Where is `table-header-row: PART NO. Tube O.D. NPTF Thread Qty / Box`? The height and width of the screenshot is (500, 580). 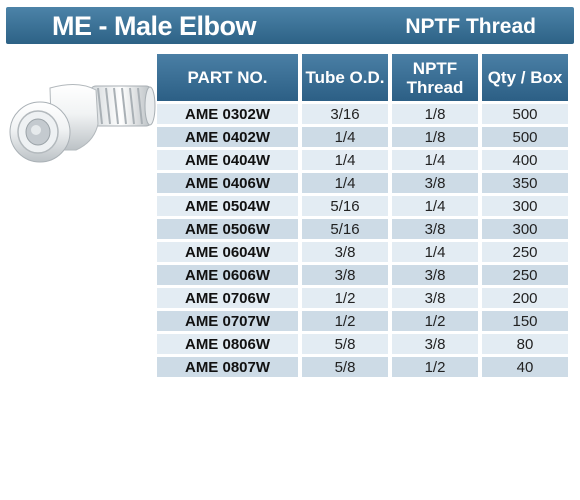 table-header-row: PART NO. Tube O.D. NPTF Thread Qty / Box is located at coordinates (362, 77).